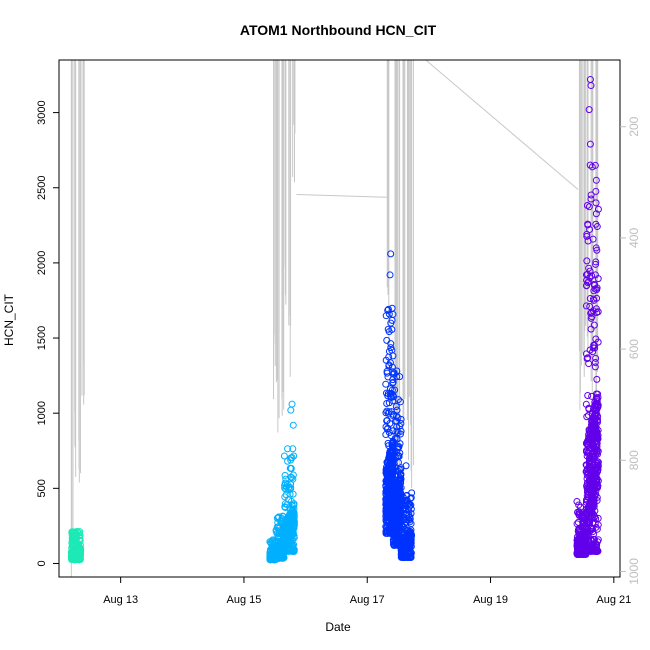  Describe the element at coordinates (244, 600) in the screenshot. I see `x-tick-label: Aug 15` at that location.